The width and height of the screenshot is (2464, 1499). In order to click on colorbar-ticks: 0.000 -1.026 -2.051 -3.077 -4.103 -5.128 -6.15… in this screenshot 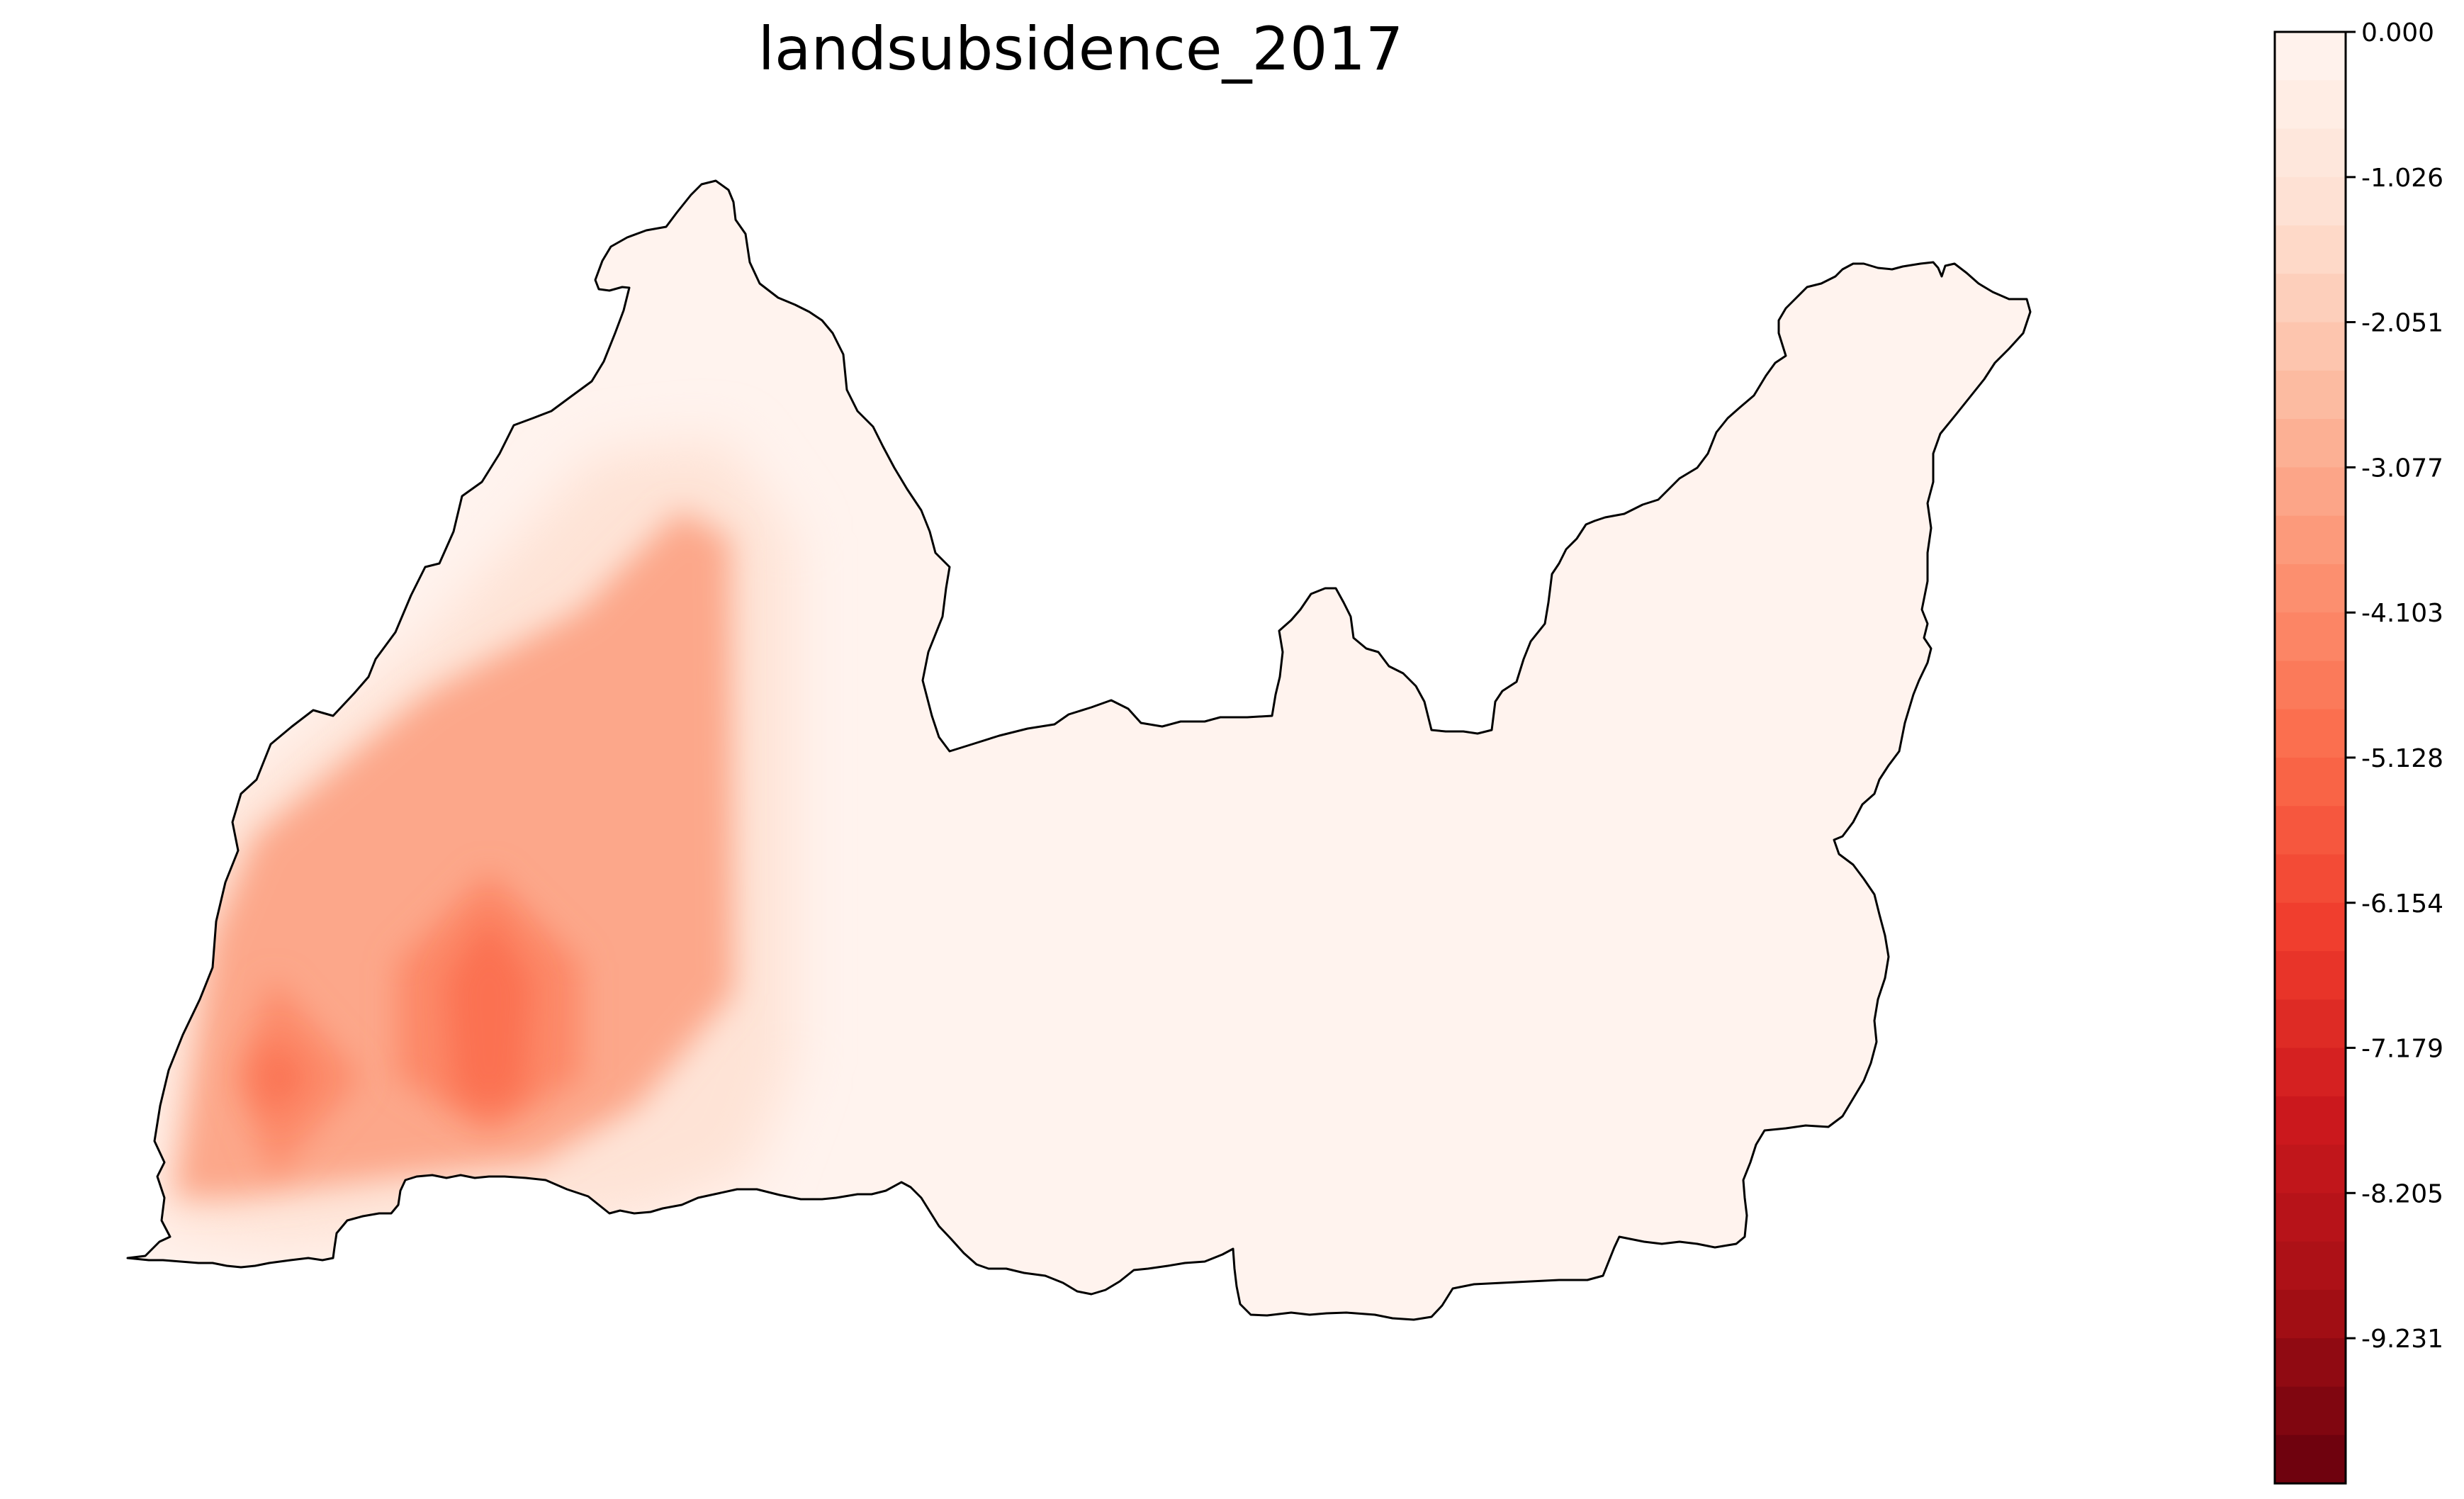, I will do `click(2394, 686)`.